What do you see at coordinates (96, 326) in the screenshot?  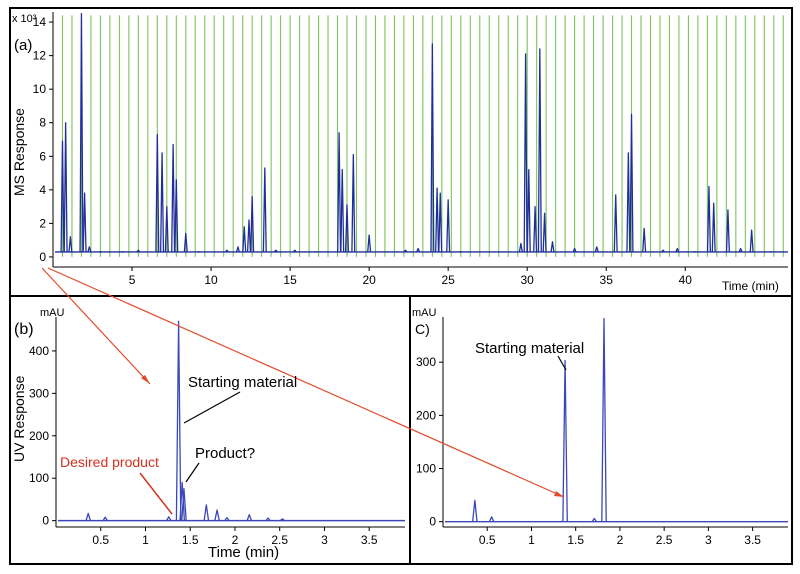 I see `arrow-to-b` at bounding box center [96, 326].